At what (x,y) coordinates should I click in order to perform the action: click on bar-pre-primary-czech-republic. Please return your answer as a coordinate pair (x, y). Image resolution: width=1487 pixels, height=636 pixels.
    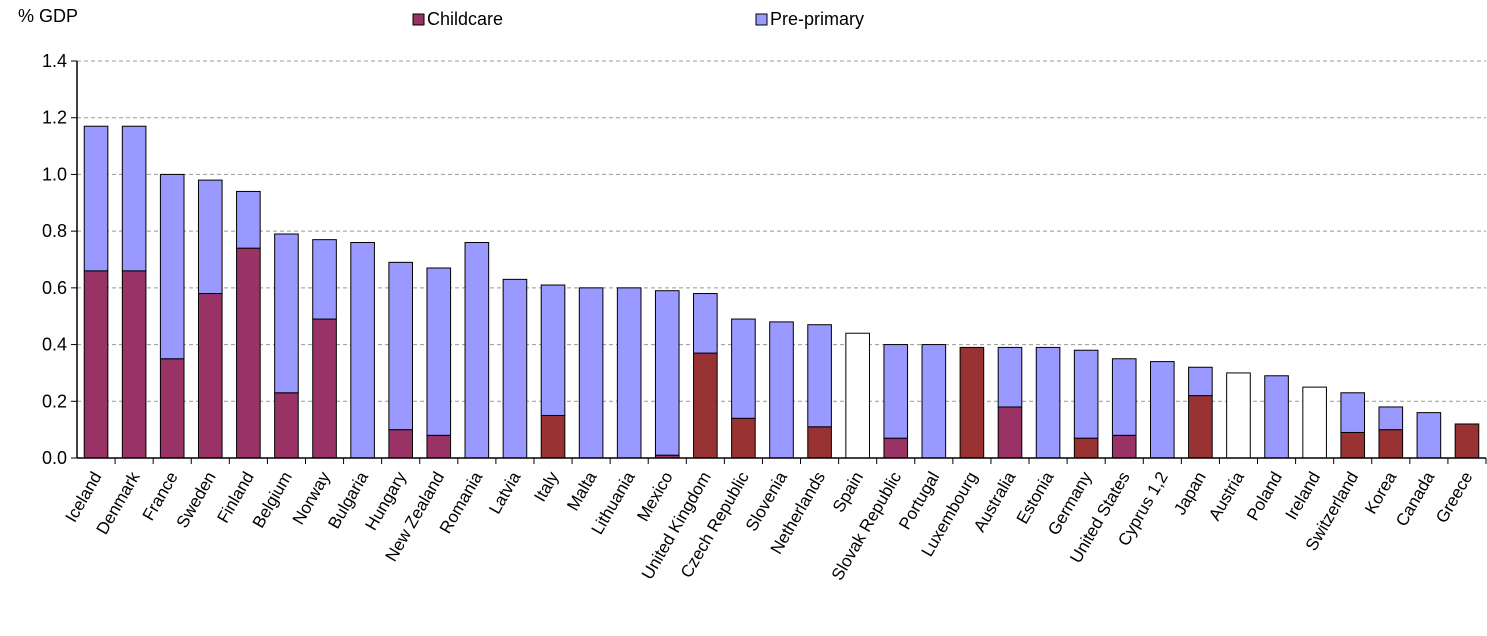
    Looking at the image, I should click on (743, 368).